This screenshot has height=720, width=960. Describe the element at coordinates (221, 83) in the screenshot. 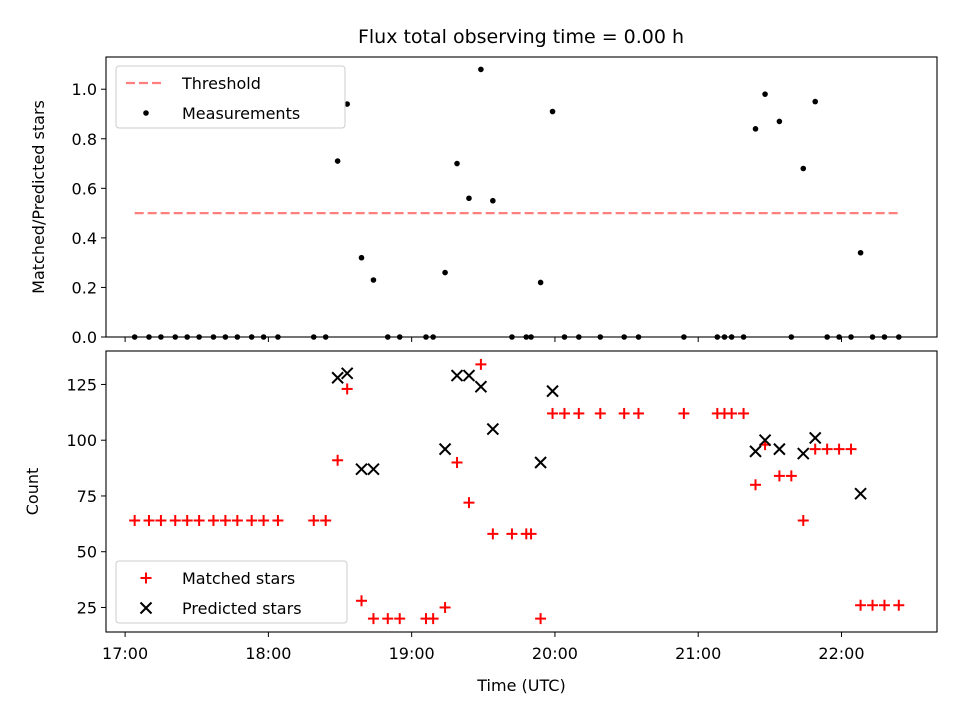

I see `legend-label: Threshold` at that location.